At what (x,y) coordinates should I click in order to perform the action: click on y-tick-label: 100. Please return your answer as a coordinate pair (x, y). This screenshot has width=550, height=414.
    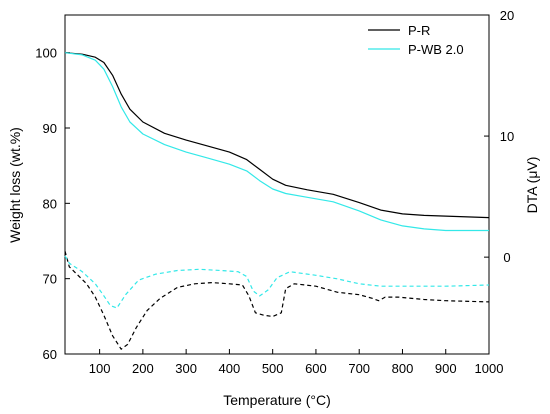
    Looking at the image, I should click on (46, 53).